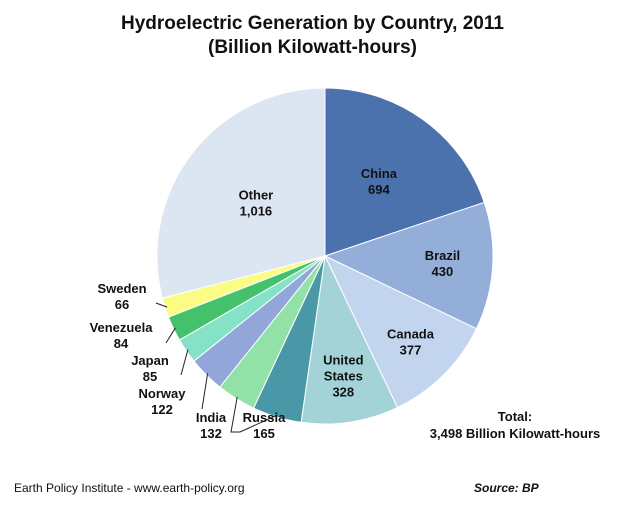 The image size is (625, 519). What do you see at coordinates (312, 47) in the screenshot?
I see `chart-subtitle: (Billion Kilowatt-hours)` at bounding box center [312, 47].